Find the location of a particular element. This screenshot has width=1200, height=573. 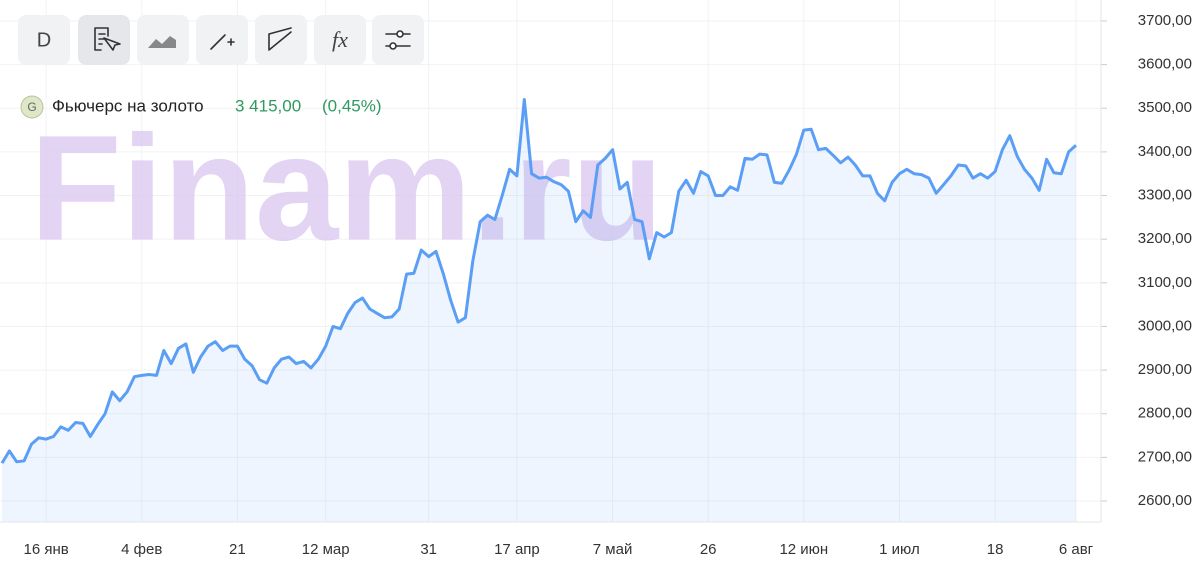

y-tick-label: 3100,00 is located at coordinates (1165, 282).